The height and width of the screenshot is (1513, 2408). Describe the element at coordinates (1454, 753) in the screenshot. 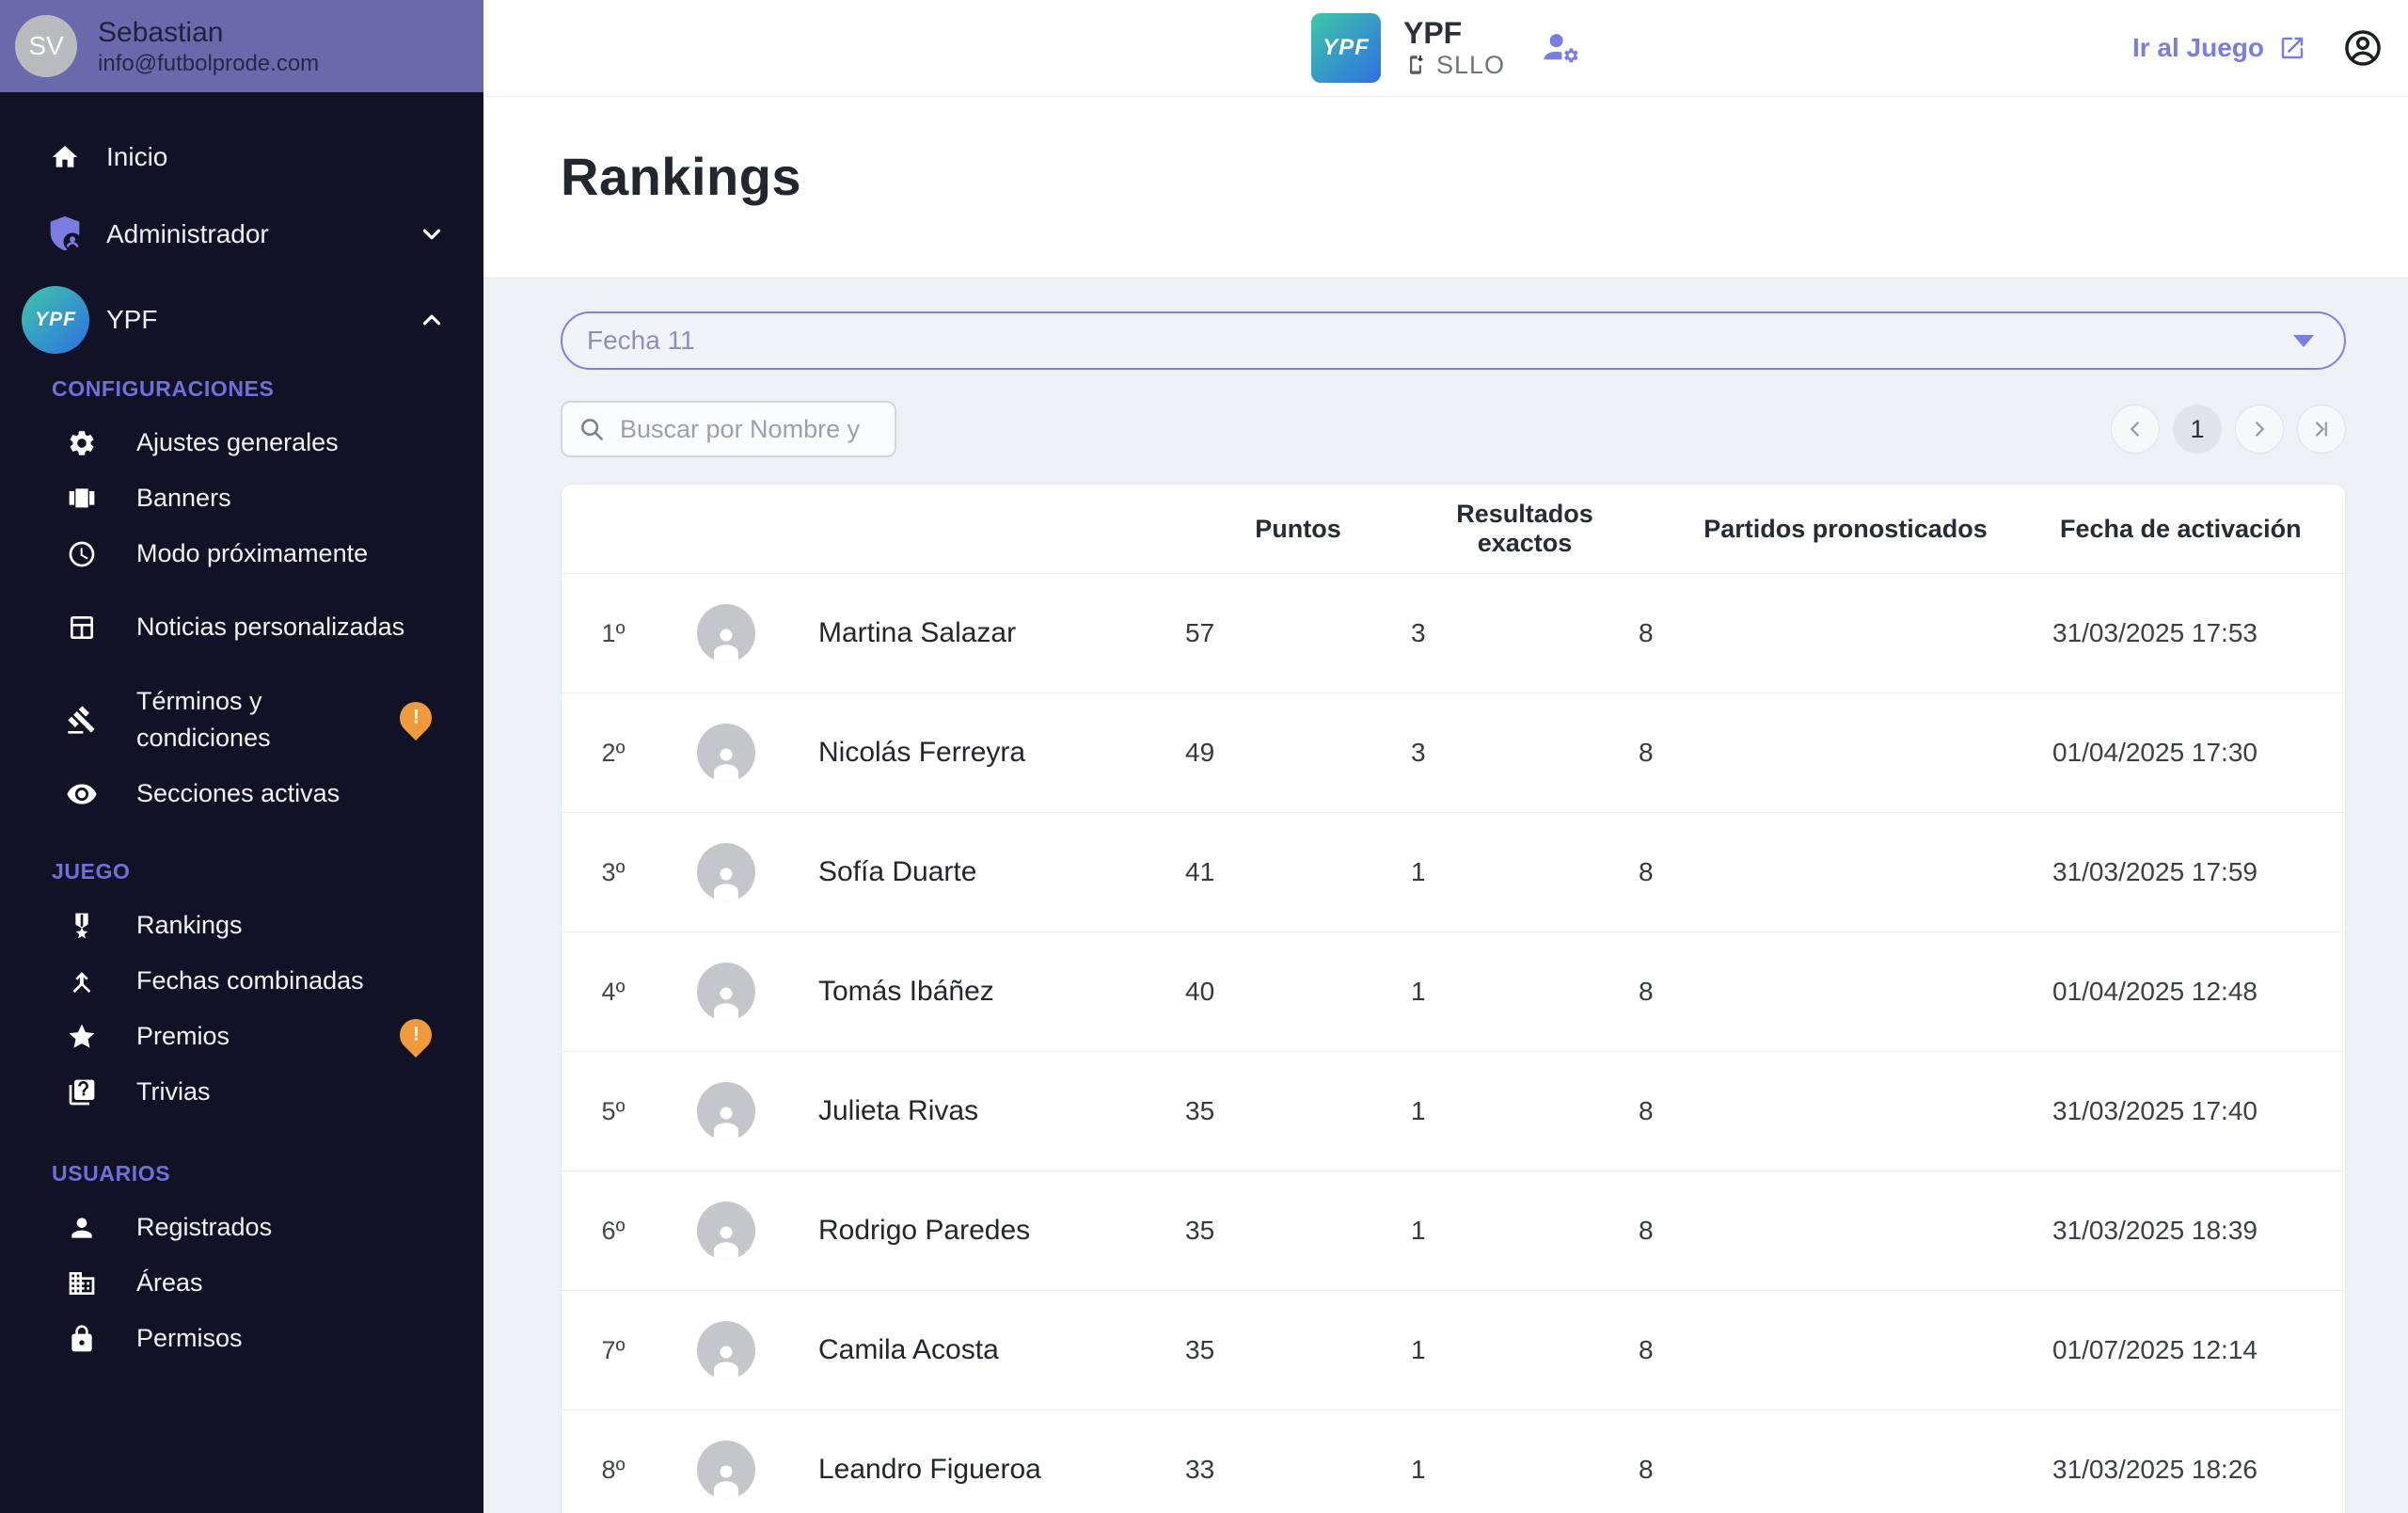

I see `table-row: 2º Nicolás Ferreyra 49 3 8 01/04/2025 17:30` at that location.